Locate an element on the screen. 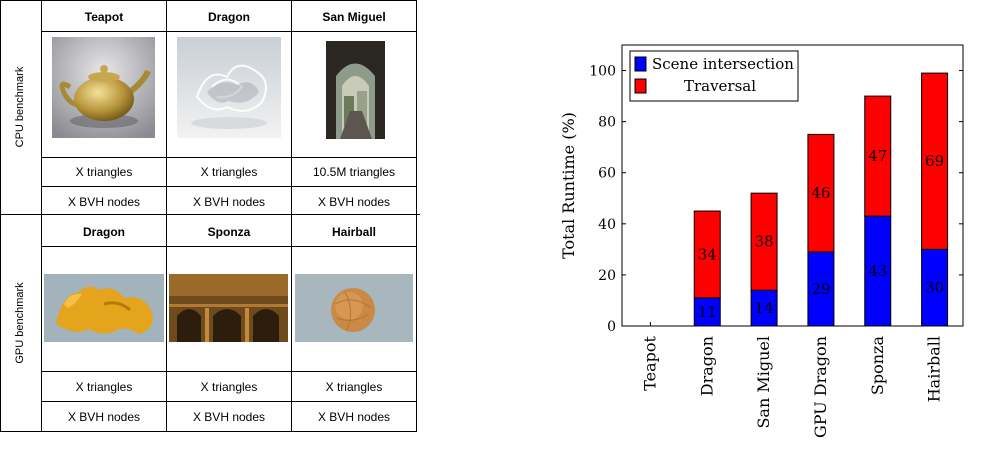 This screenshot has width=1002, height=451. table-border-left is located at coordinates (0, 216).